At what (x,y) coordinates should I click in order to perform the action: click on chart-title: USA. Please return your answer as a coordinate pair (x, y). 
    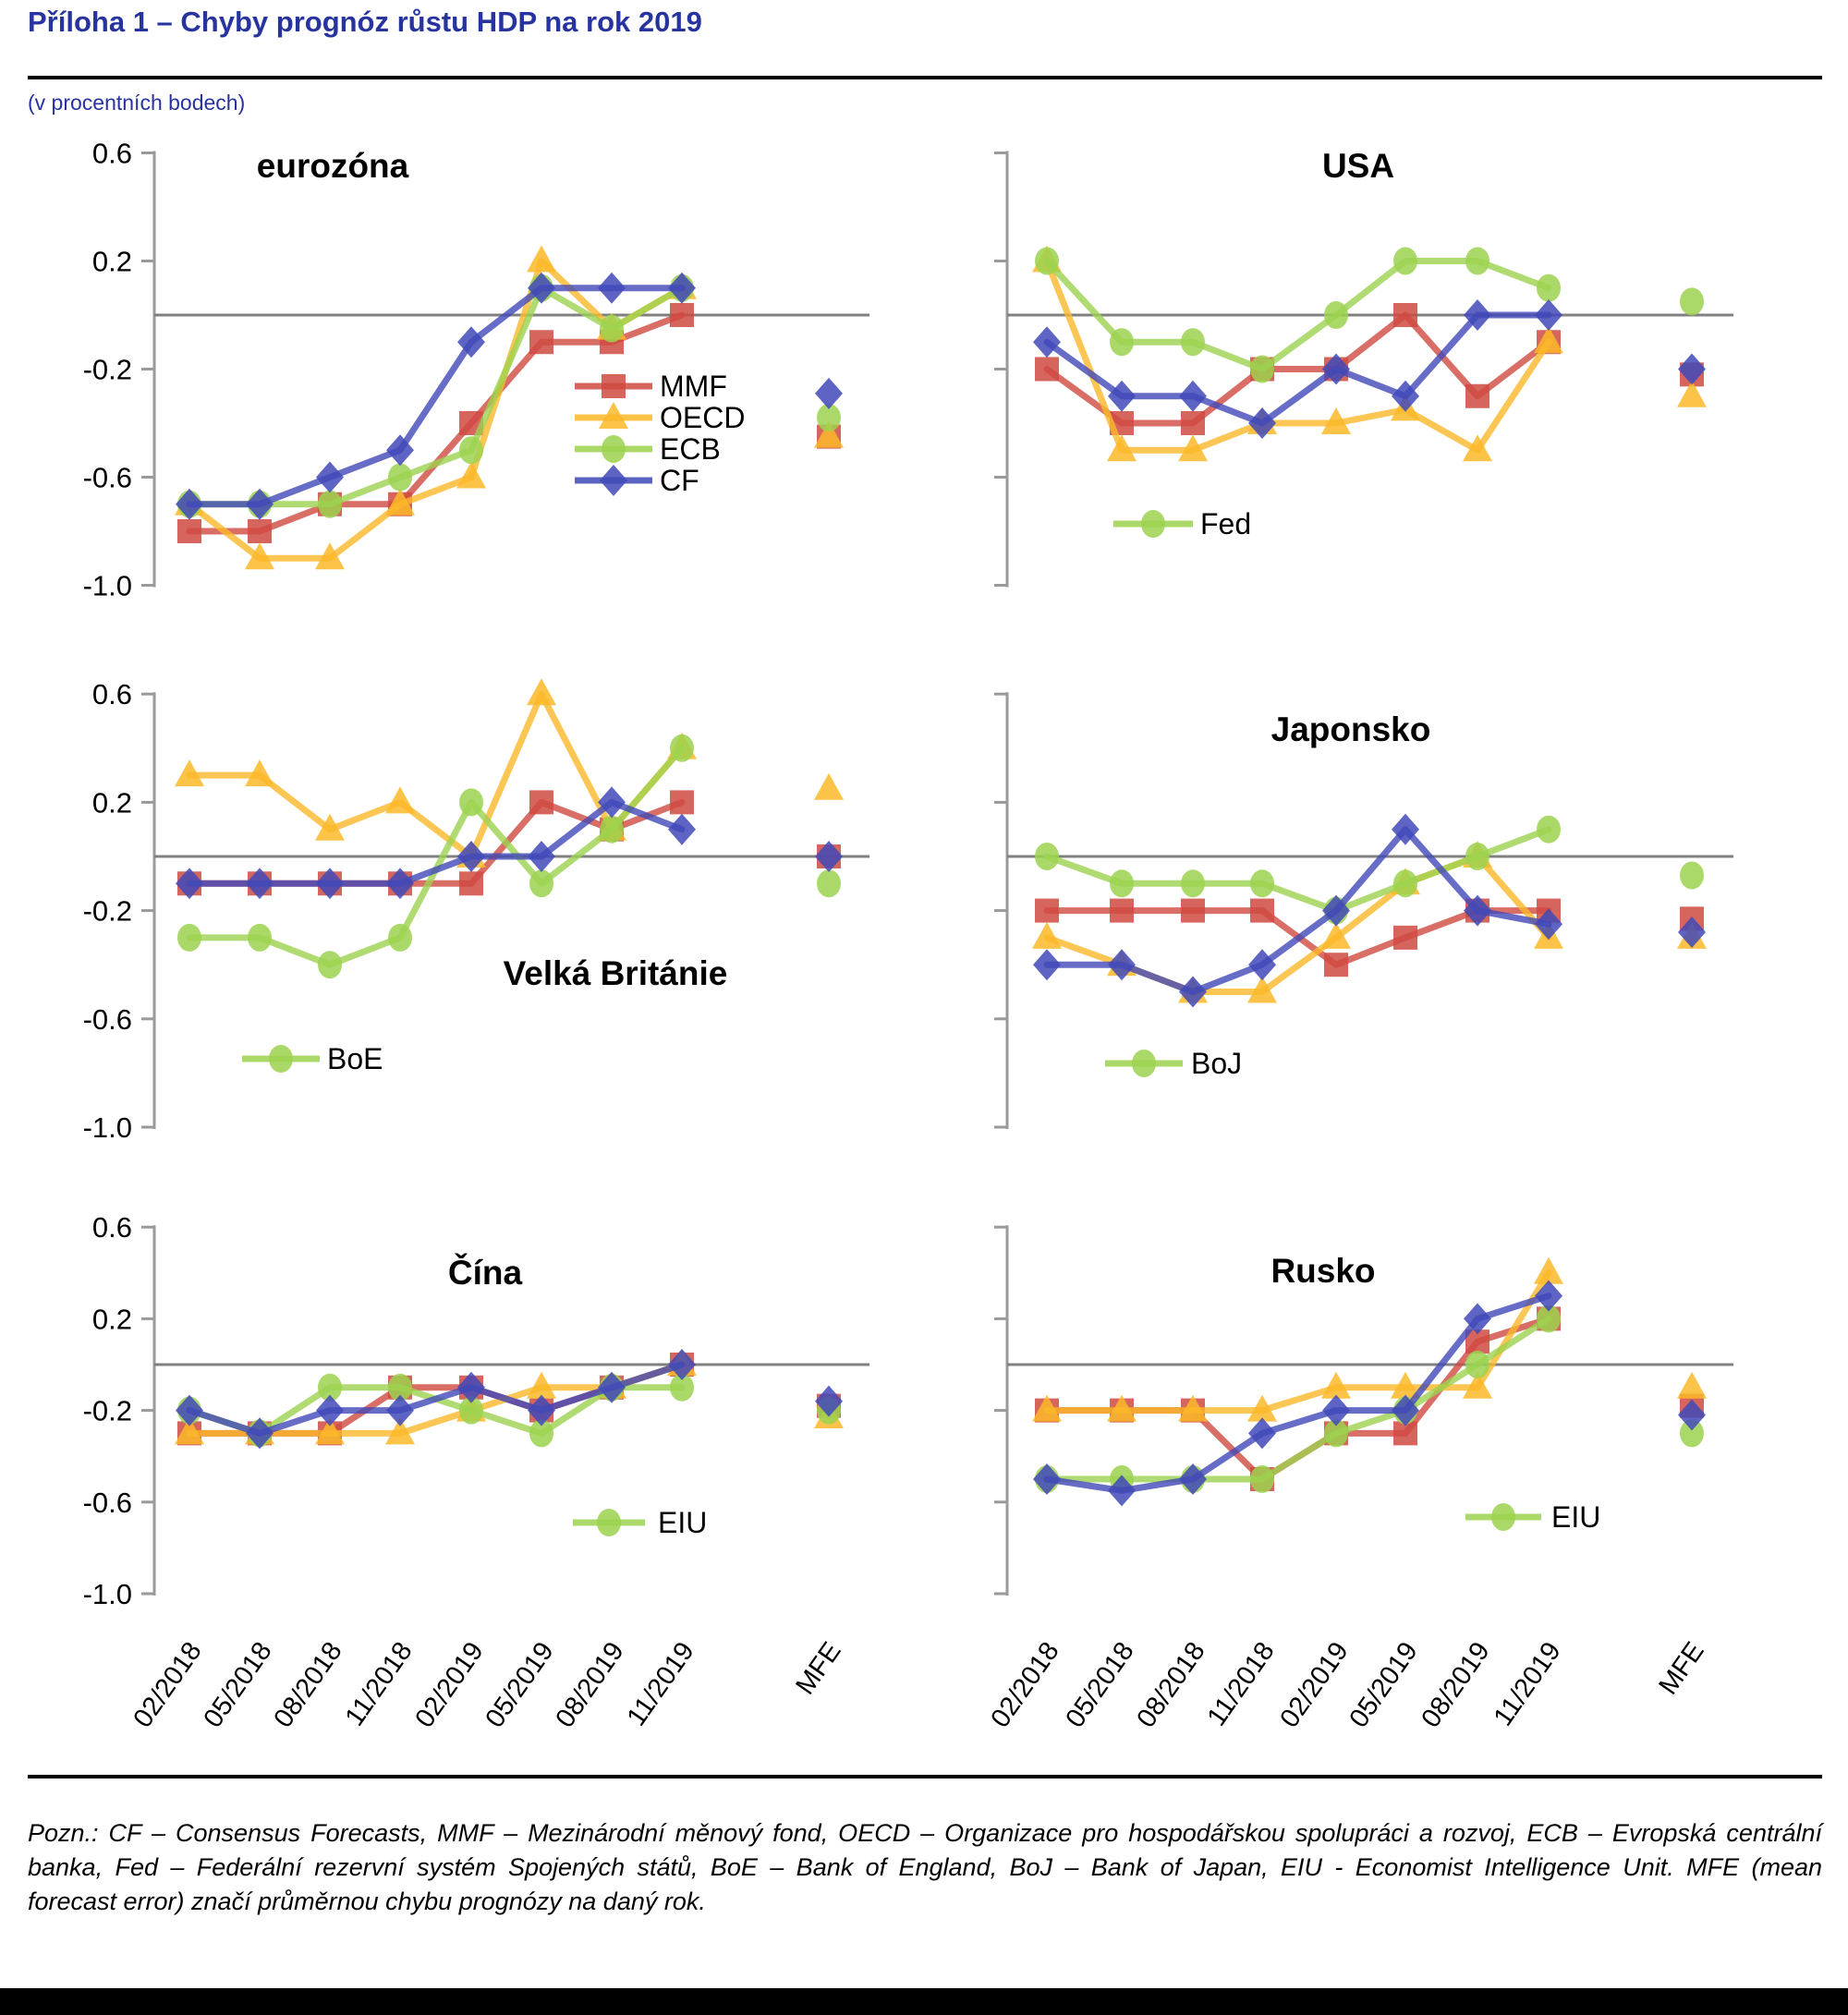
    Looking at the image, I should click on (1358, 166).